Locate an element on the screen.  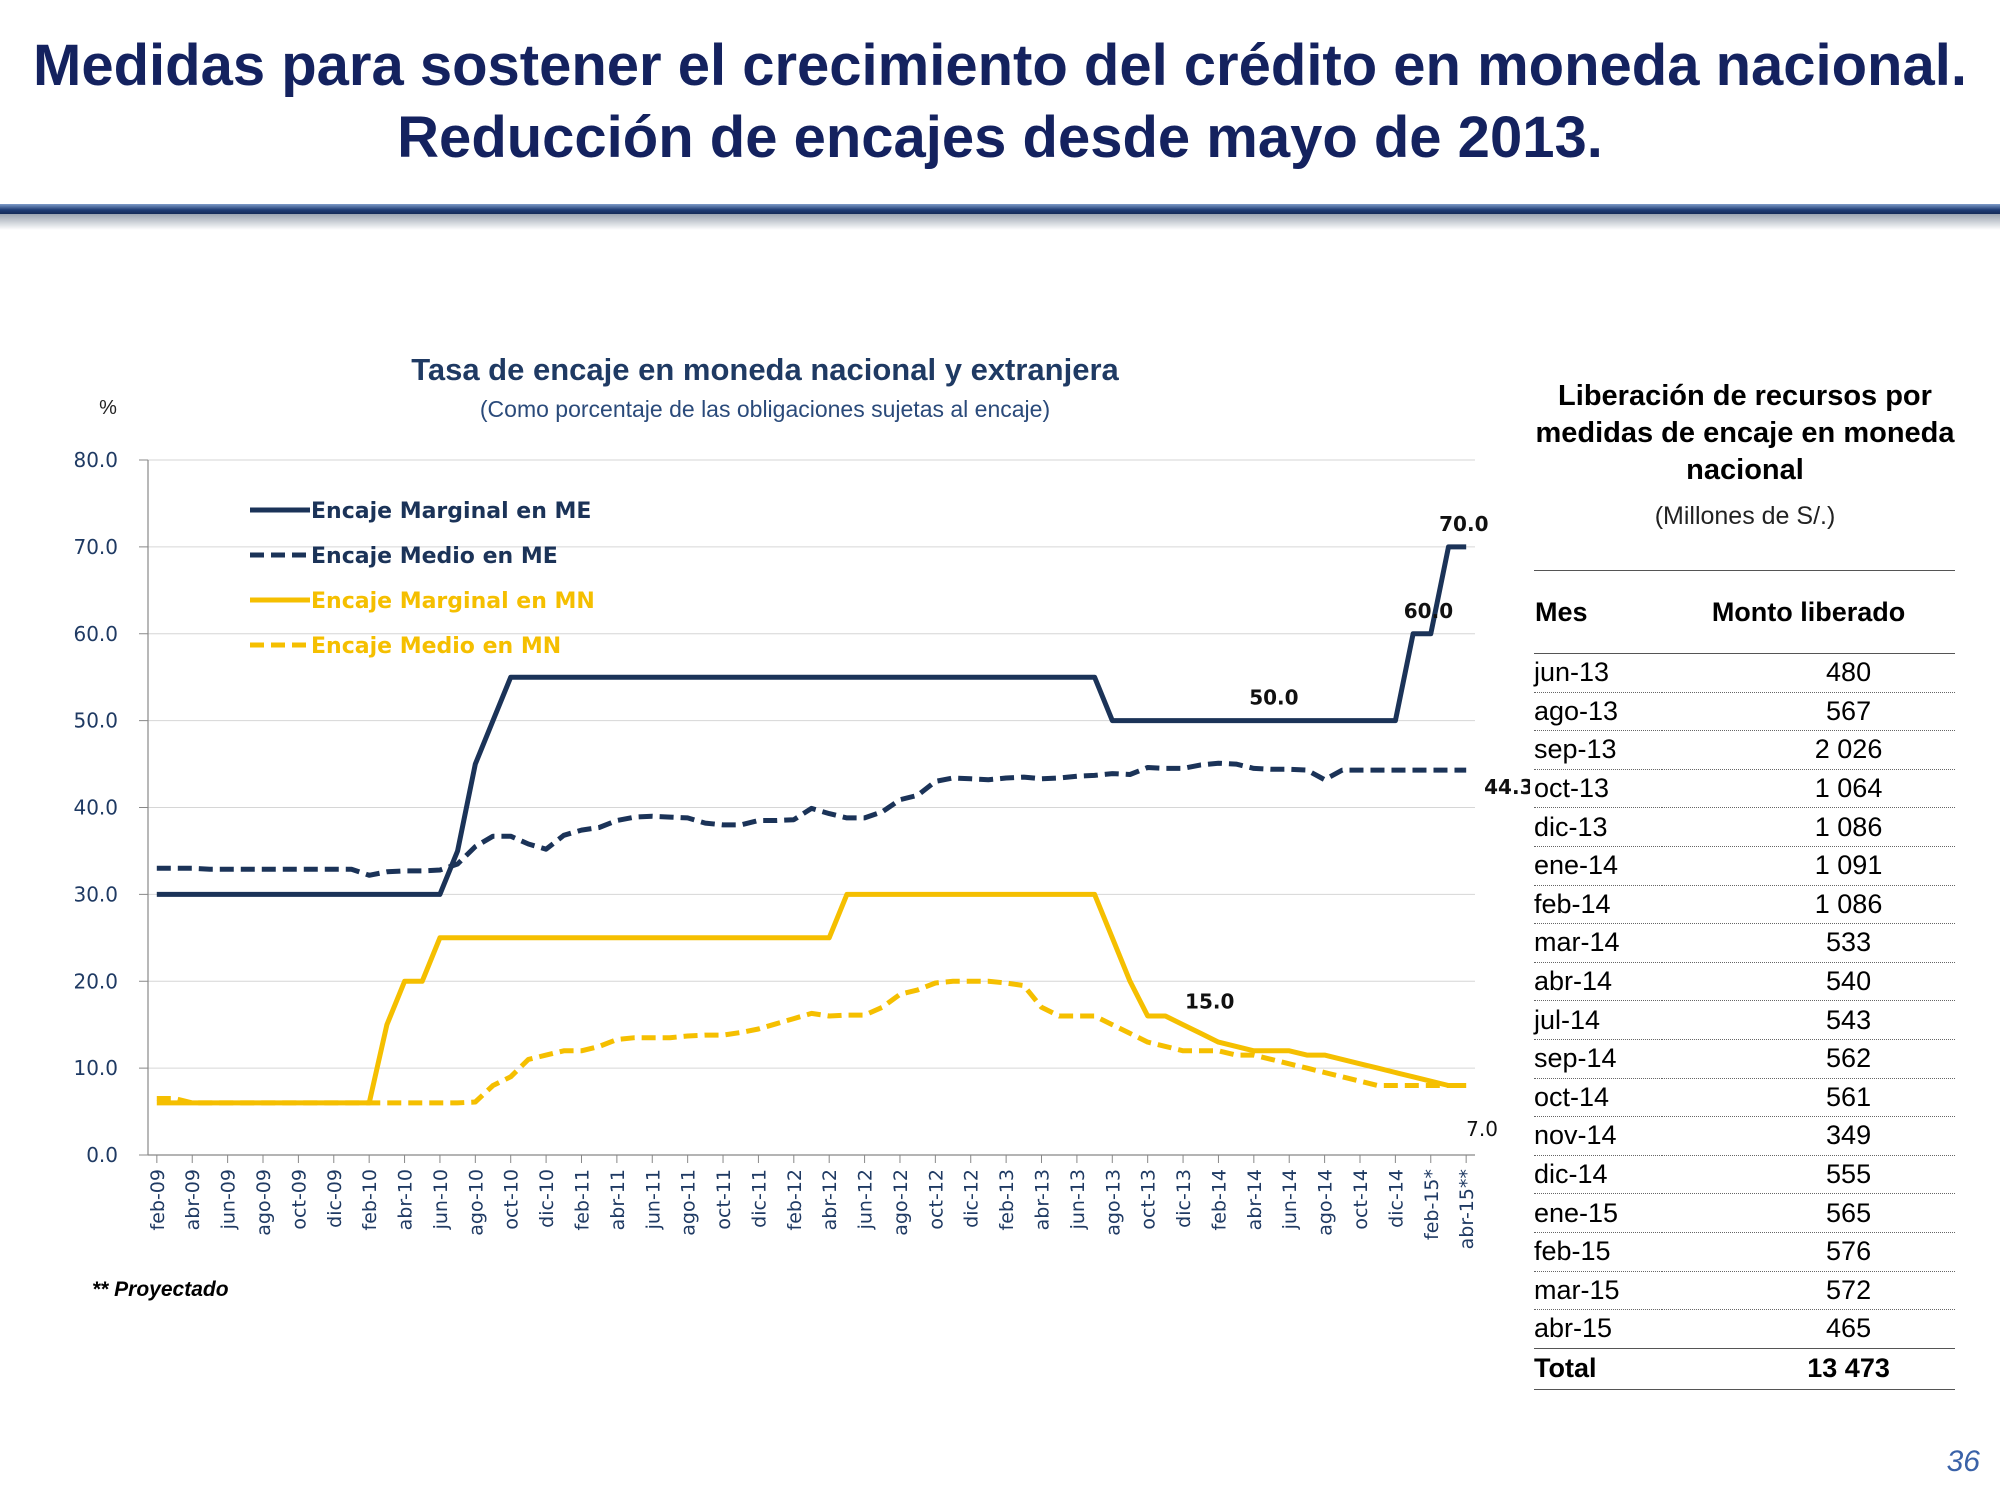
table-row: sep-14 562 is located at coordinates (1744, 1059).